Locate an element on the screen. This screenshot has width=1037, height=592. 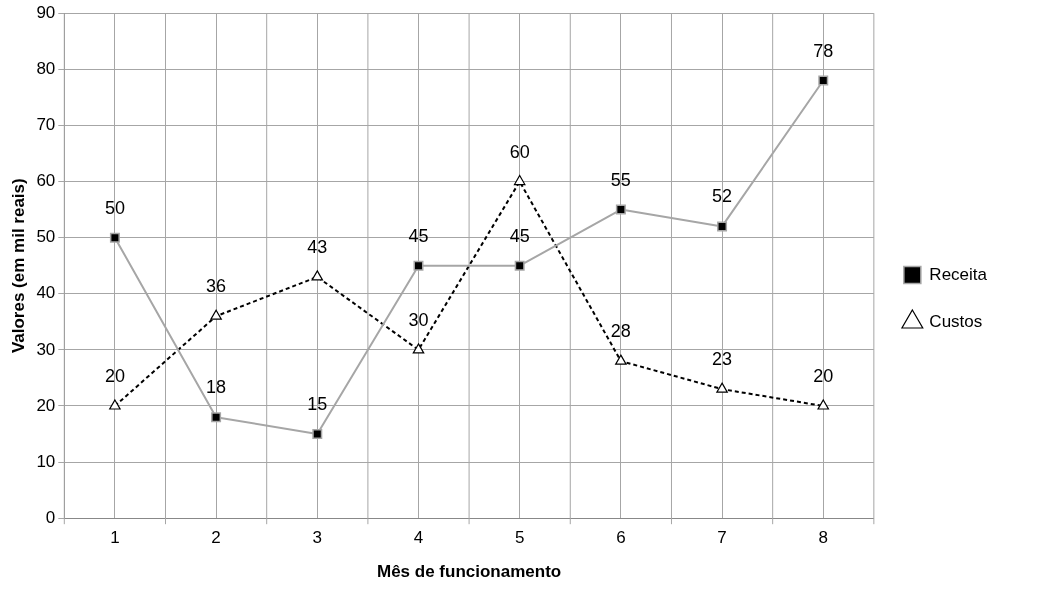
y-tick-label: 0 is located at coordinates (50, 517).